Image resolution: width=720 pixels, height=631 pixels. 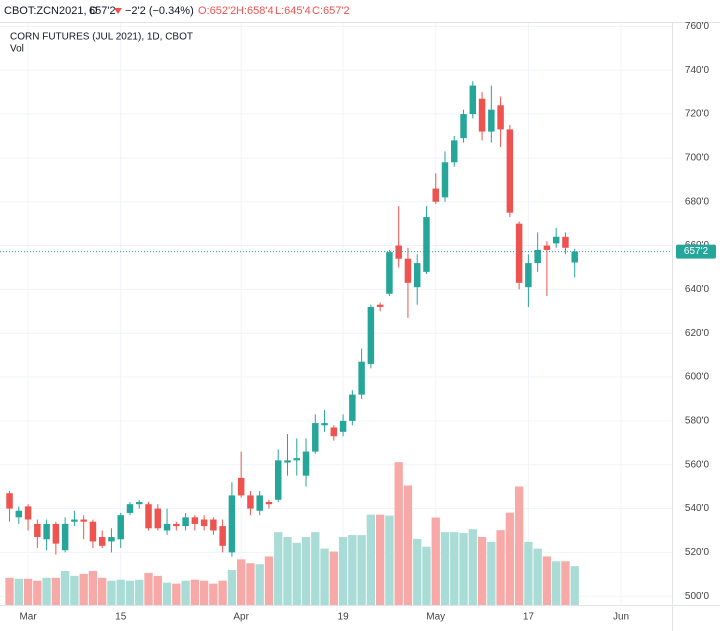 What do you see at coordinates (51, 11) in the screenshot?
I see `symbol: CBOT:ZCN2021, D` at bounding box center [51, 11].